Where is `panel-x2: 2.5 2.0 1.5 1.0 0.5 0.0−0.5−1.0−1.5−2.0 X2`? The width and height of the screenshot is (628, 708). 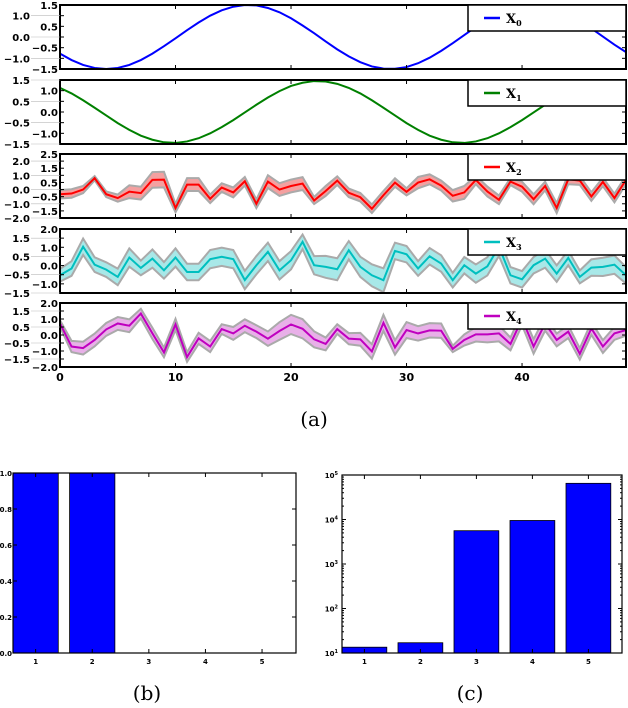
panel-x2: 2.5 2.0 1.5 1.0 0.5 0.0−0.5−1.0−1.5−2.0 X2 is located at coordinates (315, 187).